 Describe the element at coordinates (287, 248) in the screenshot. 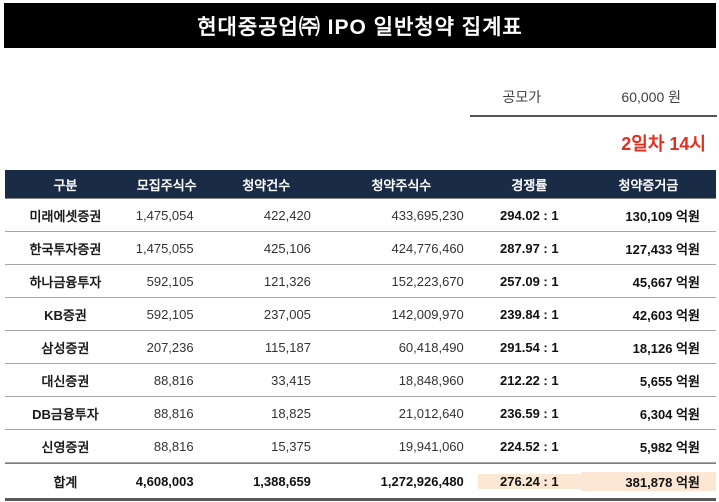

I see `subscriptions-value: 425,106` at that location.